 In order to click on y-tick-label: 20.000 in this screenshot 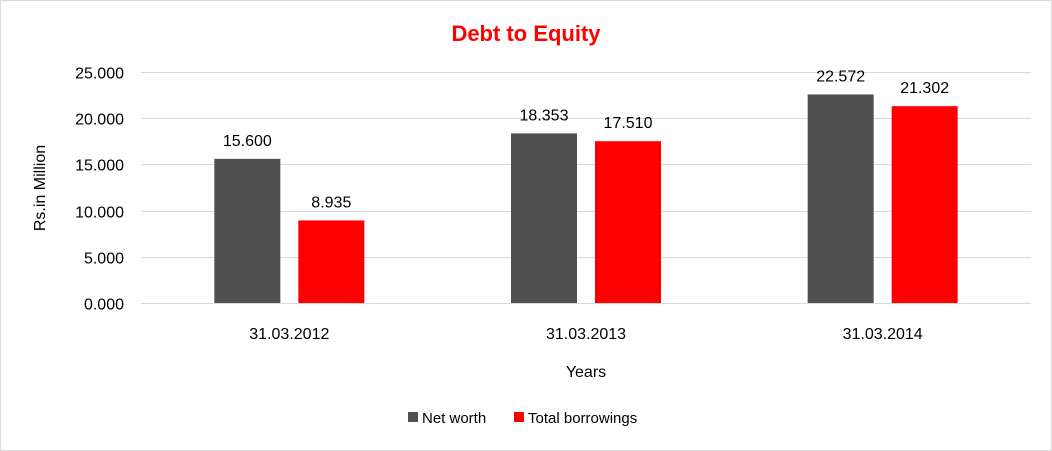, I will do `click(99, 120)`.